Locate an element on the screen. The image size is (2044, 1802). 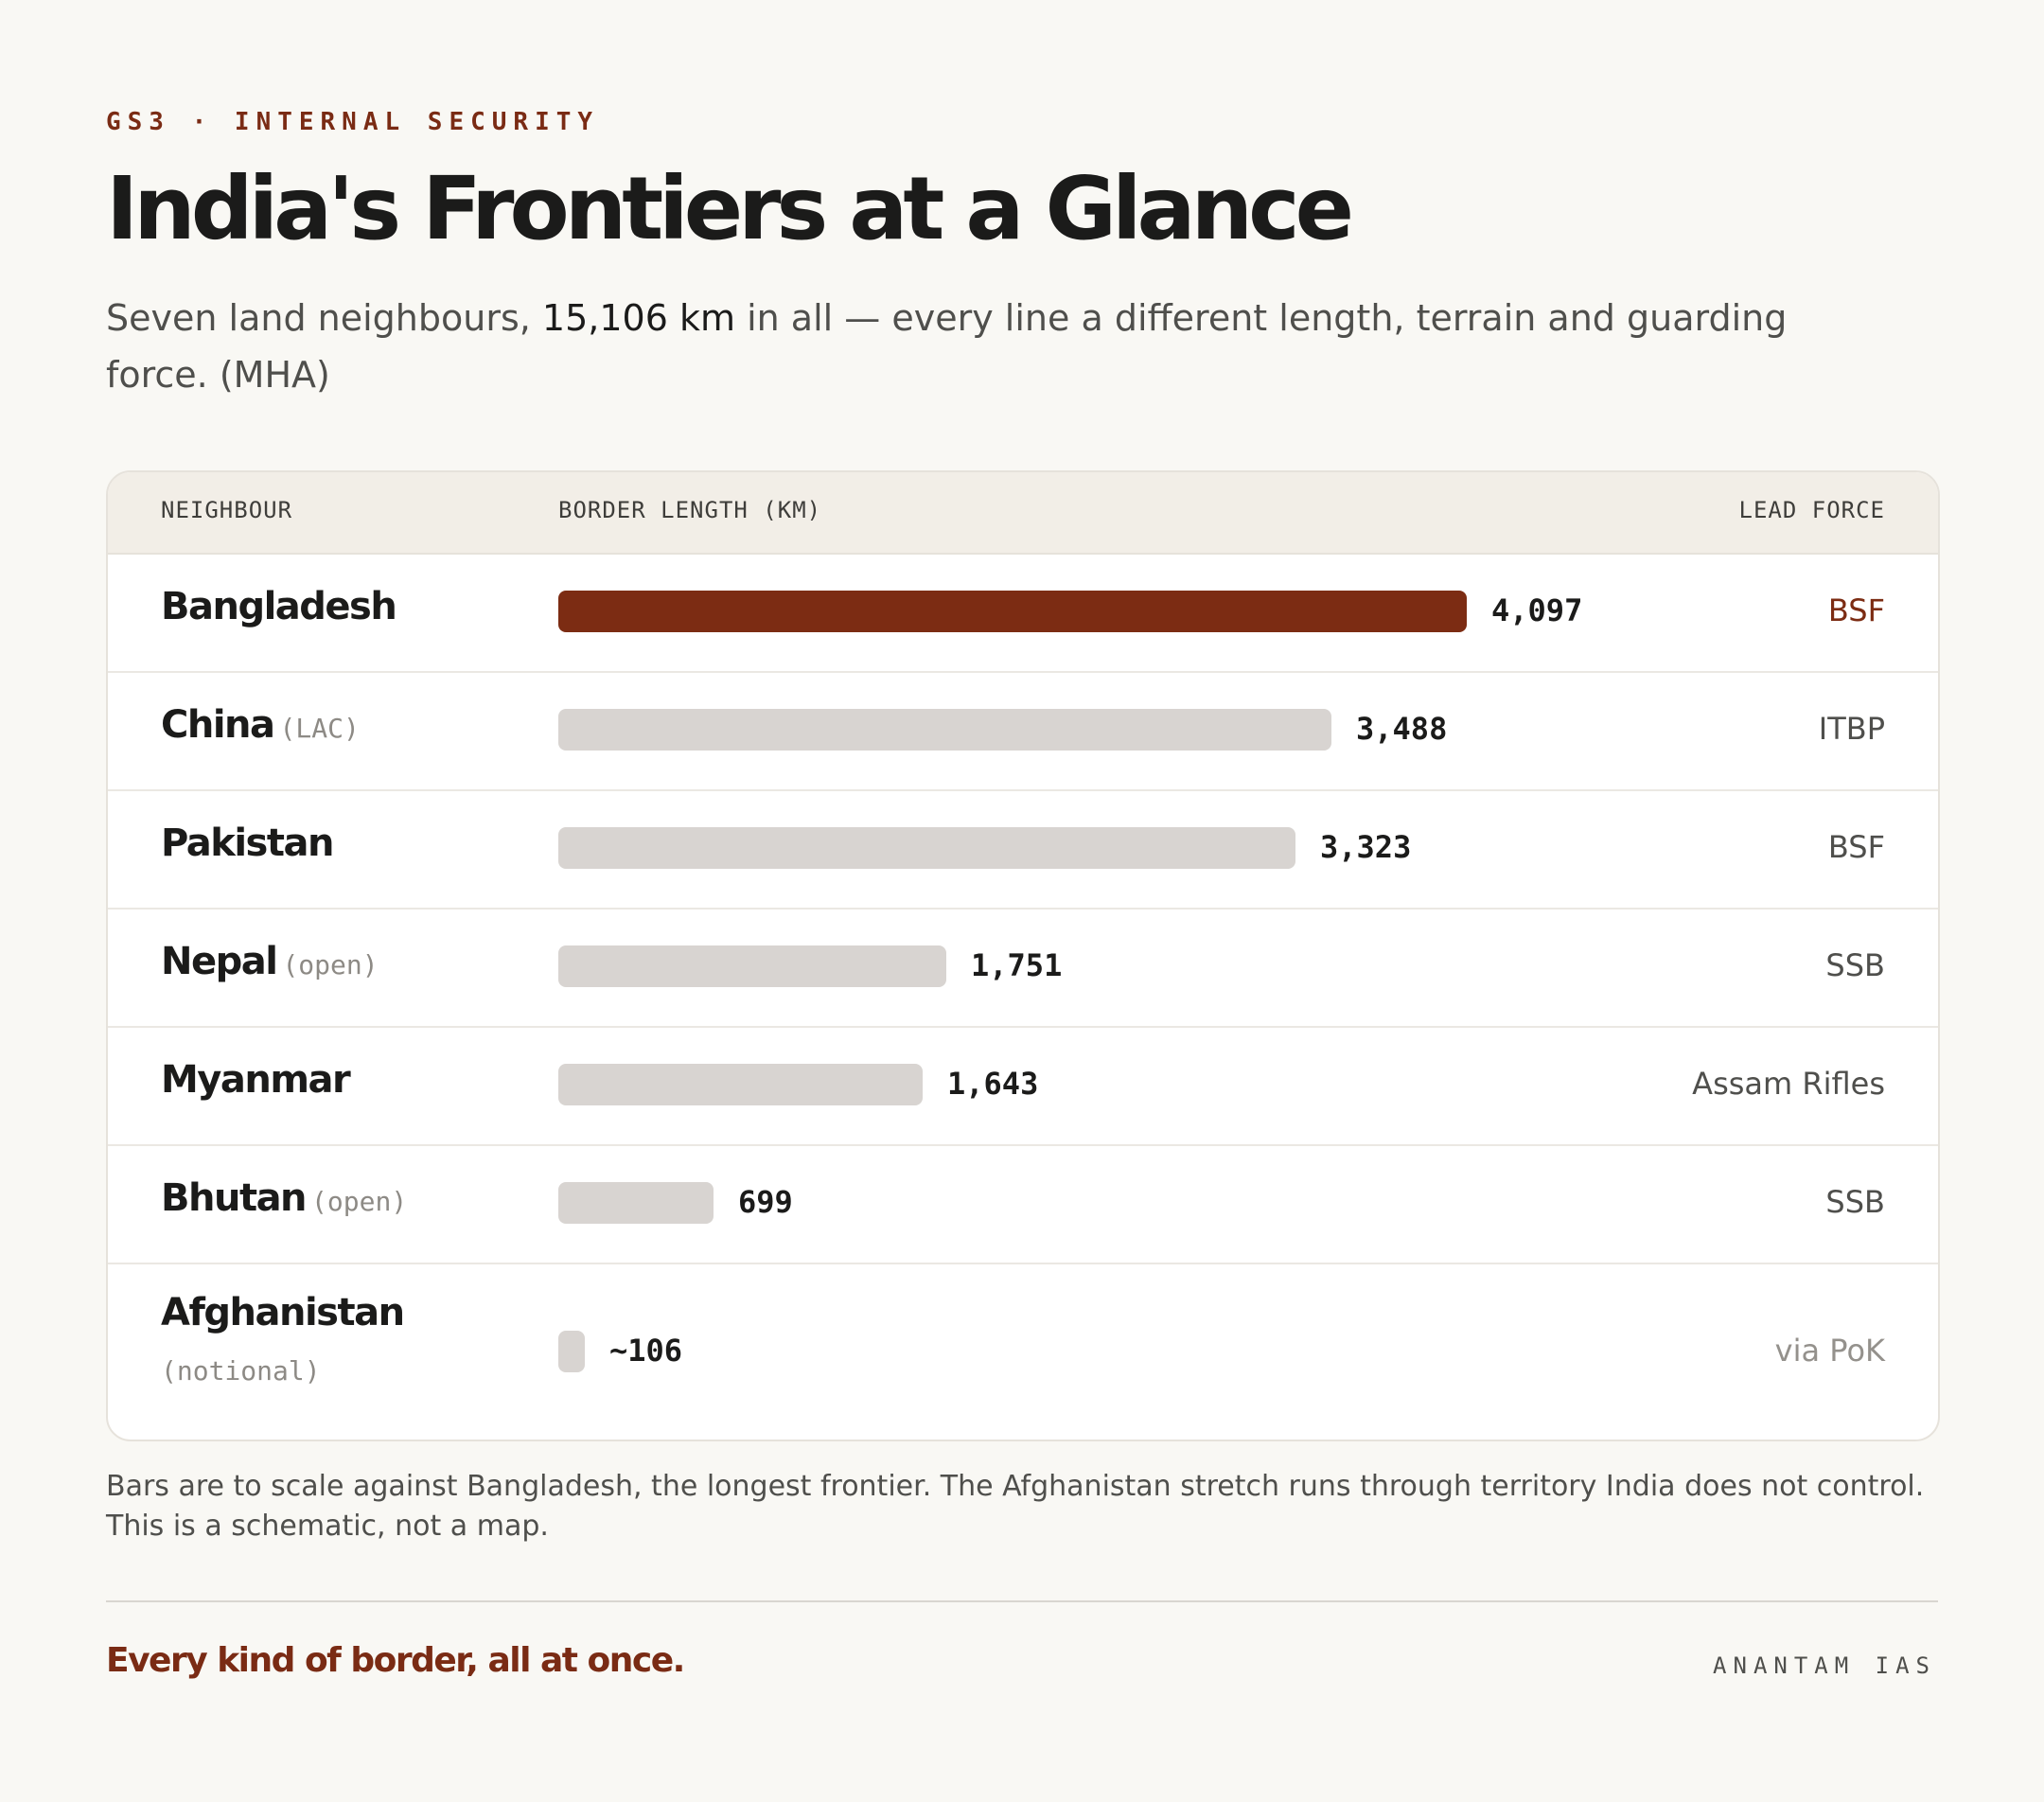
neighbour-cell: Myanmar is located at coordinates (256, 1080).